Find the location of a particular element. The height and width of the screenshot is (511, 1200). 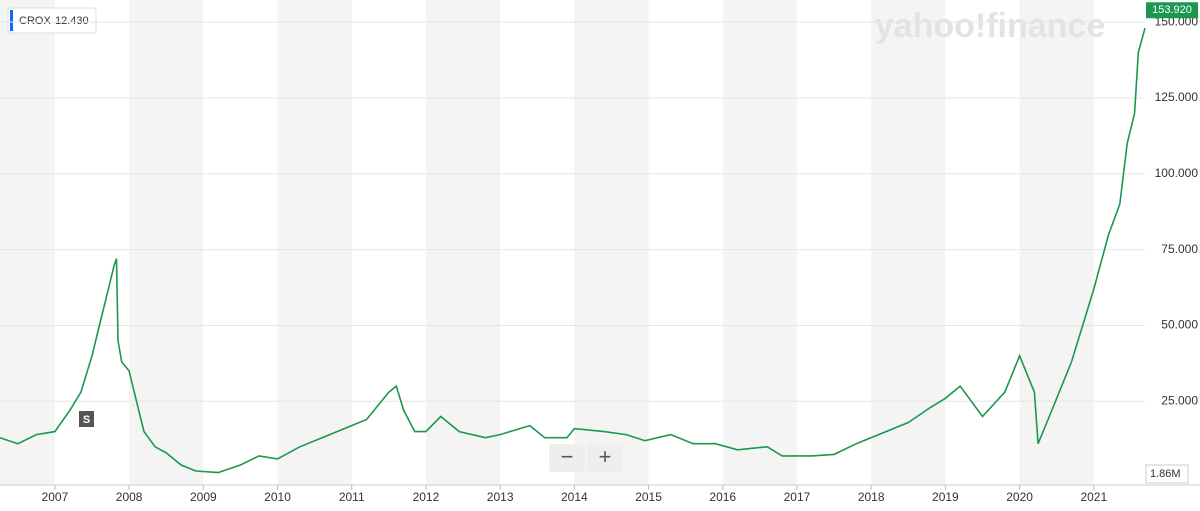

zoom-out-label: − is located at coordinates (567, 456).